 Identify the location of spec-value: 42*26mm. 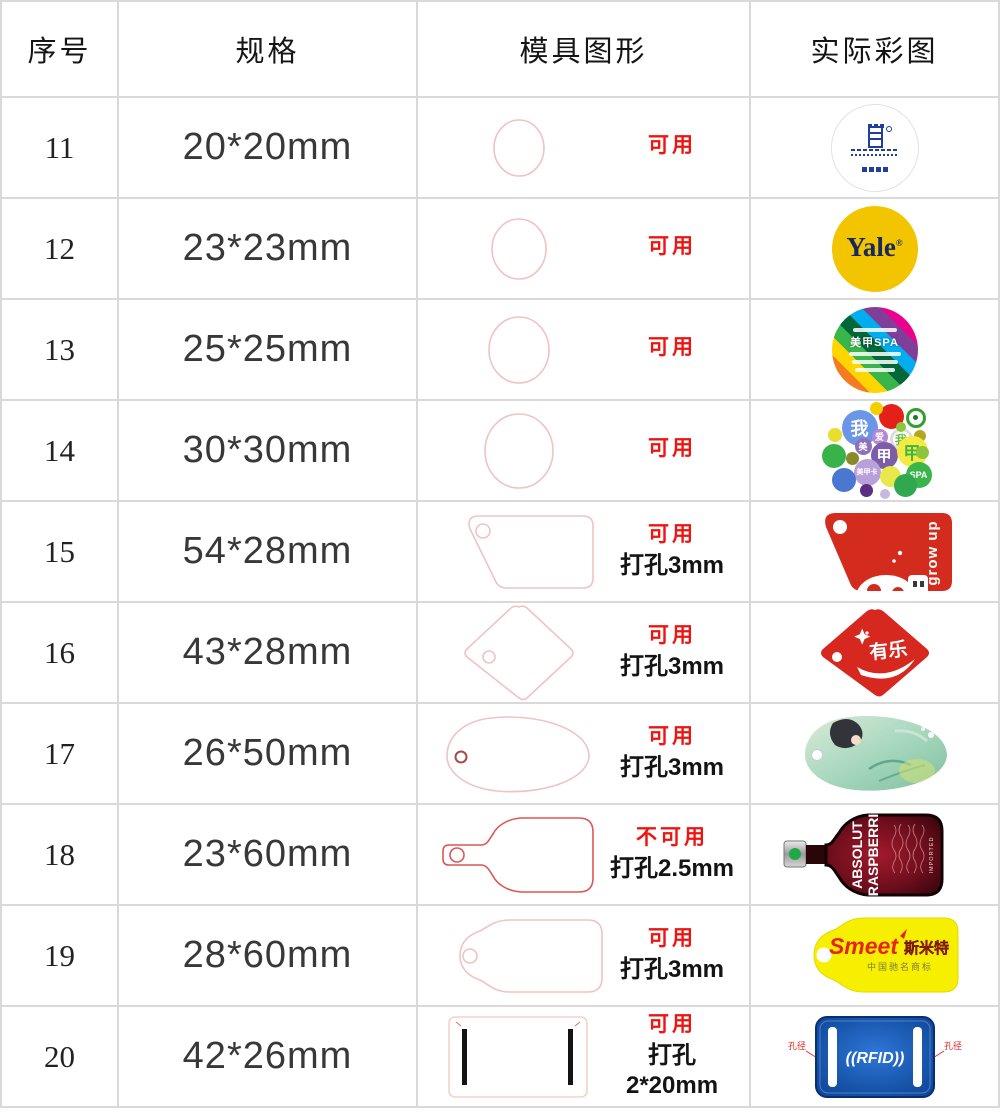
(266, 1056).